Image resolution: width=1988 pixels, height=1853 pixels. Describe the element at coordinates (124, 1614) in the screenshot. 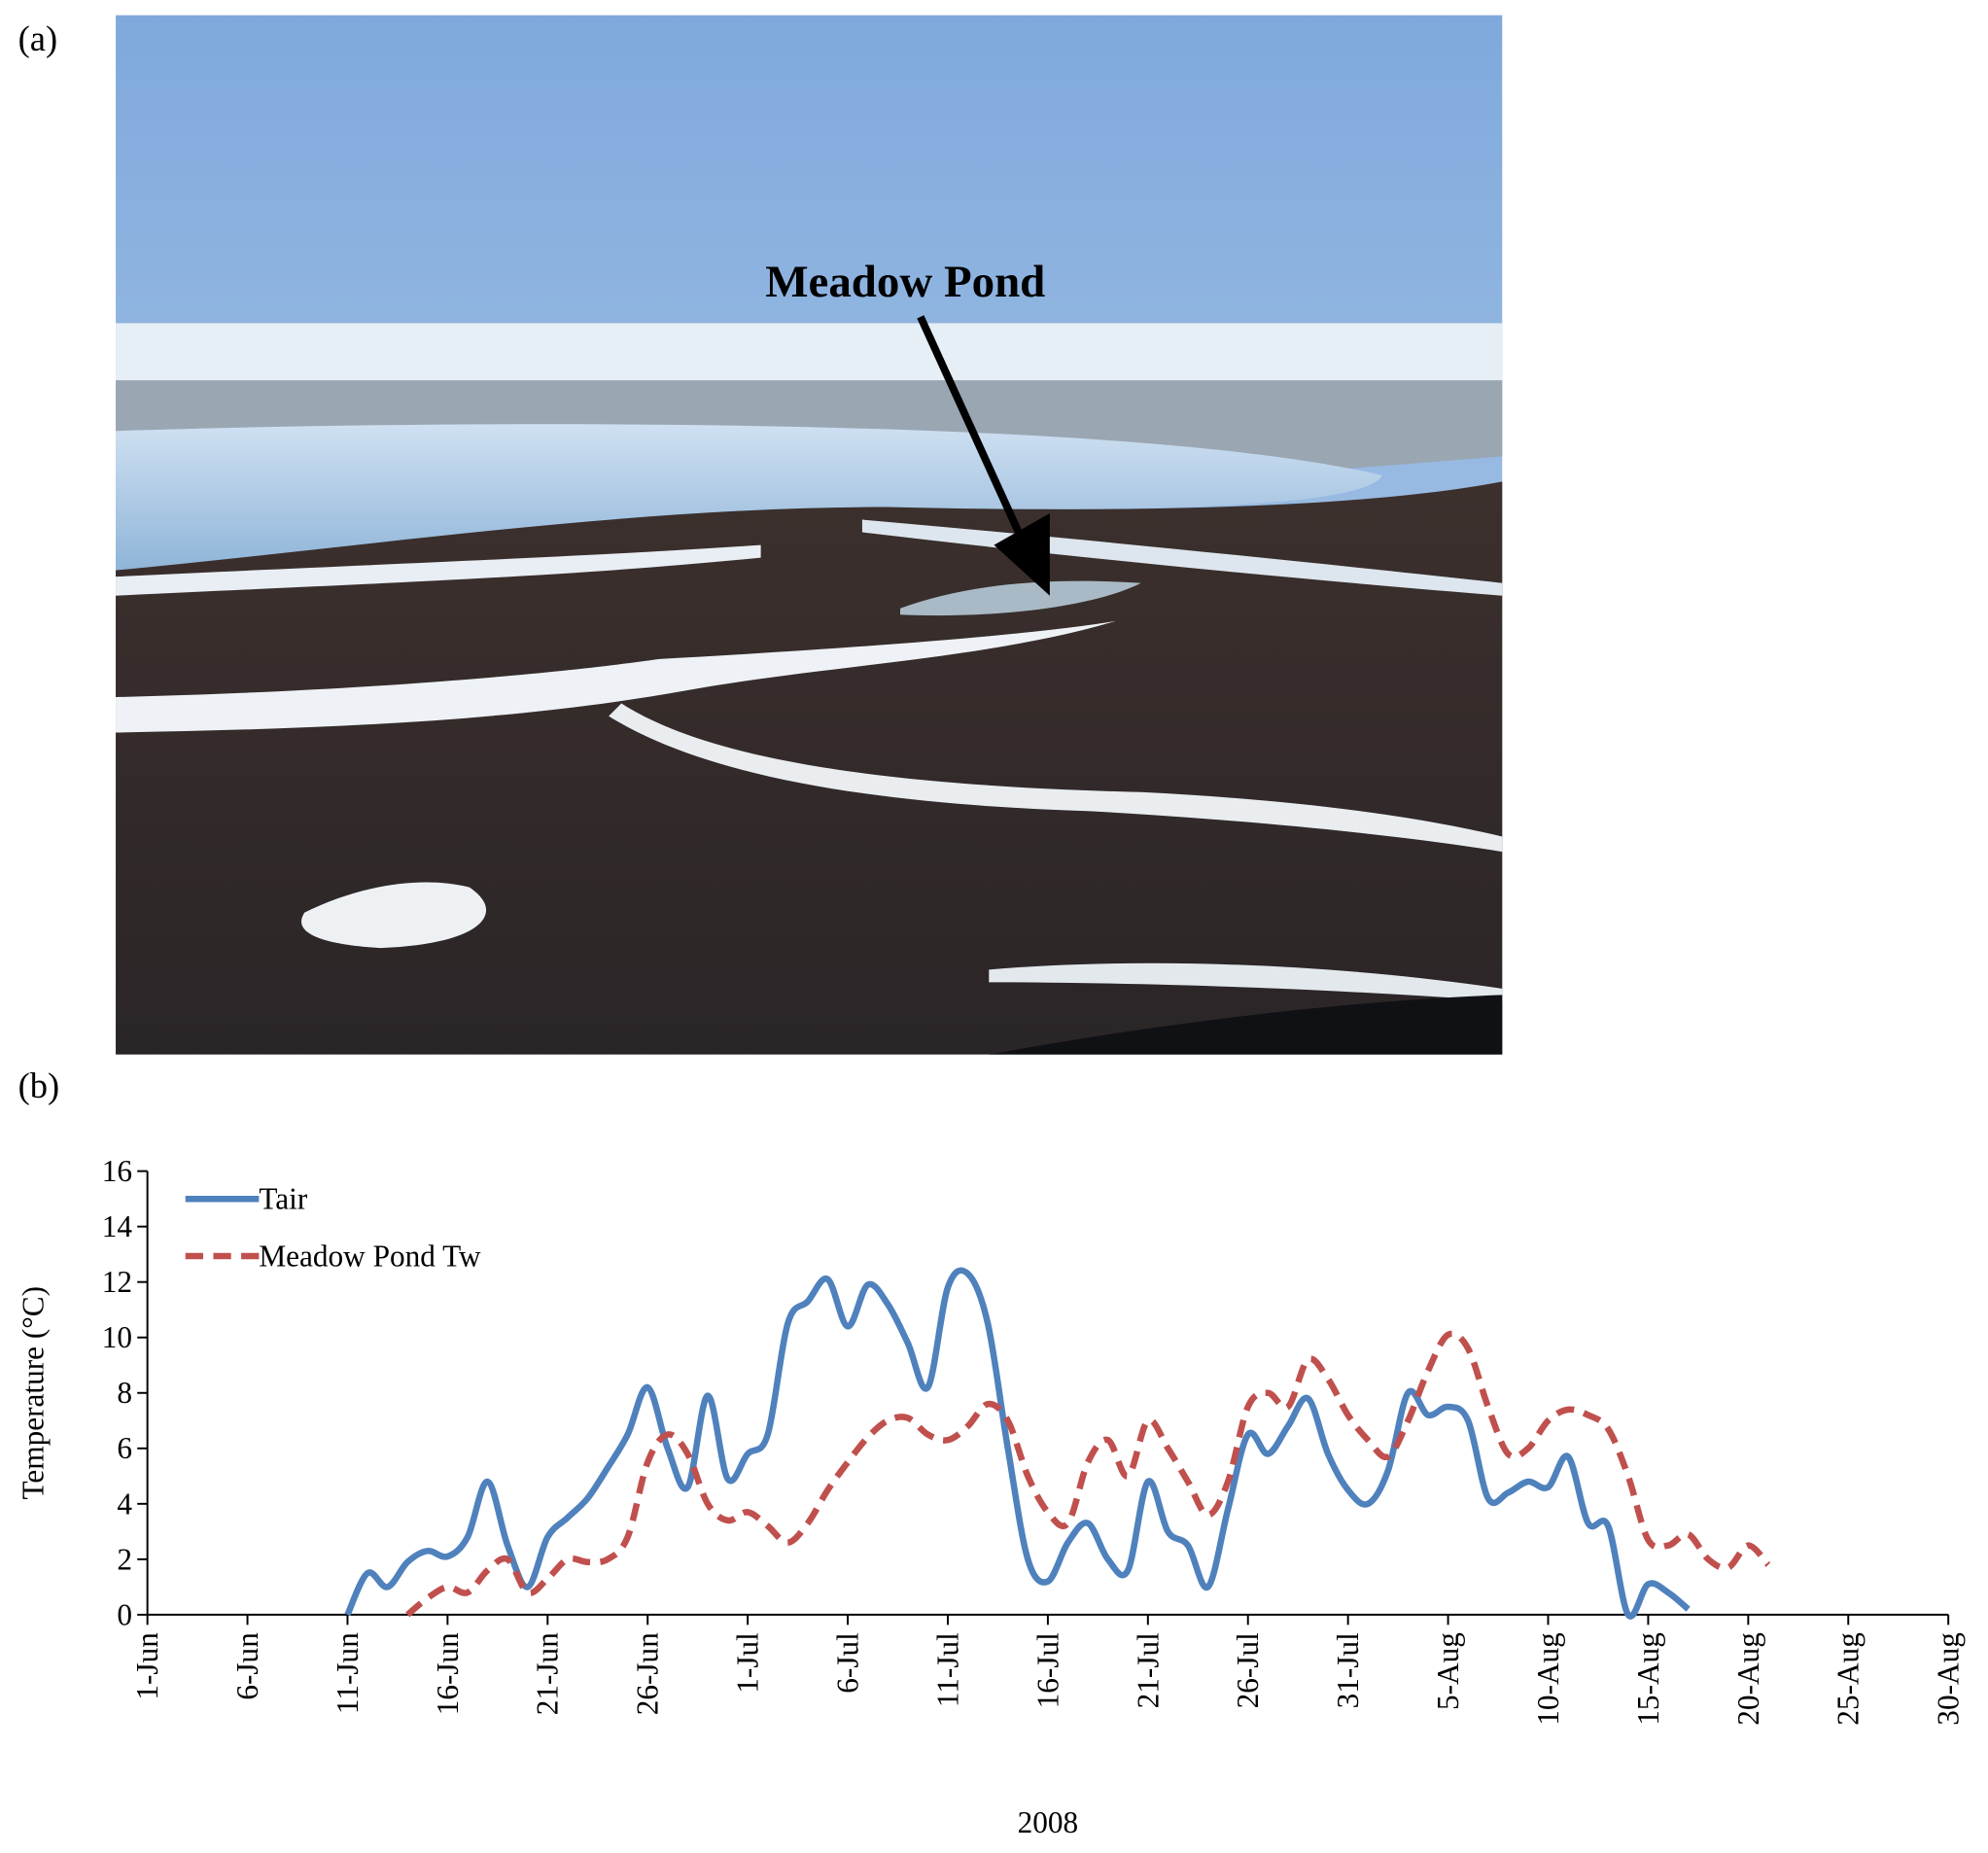

I see `y-tick-label: 0` at that location.